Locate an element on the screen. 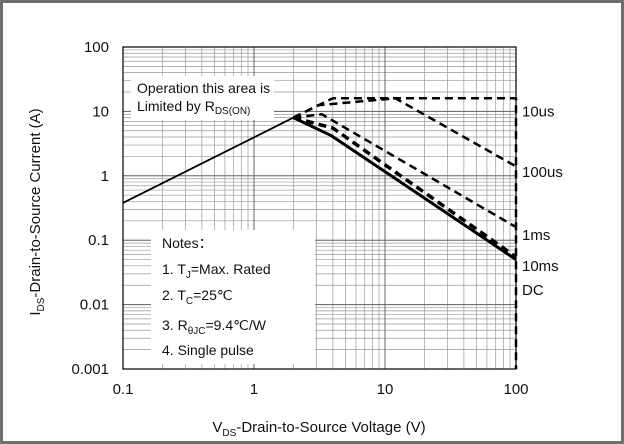  notes-background is located at coordinates (233, 297).